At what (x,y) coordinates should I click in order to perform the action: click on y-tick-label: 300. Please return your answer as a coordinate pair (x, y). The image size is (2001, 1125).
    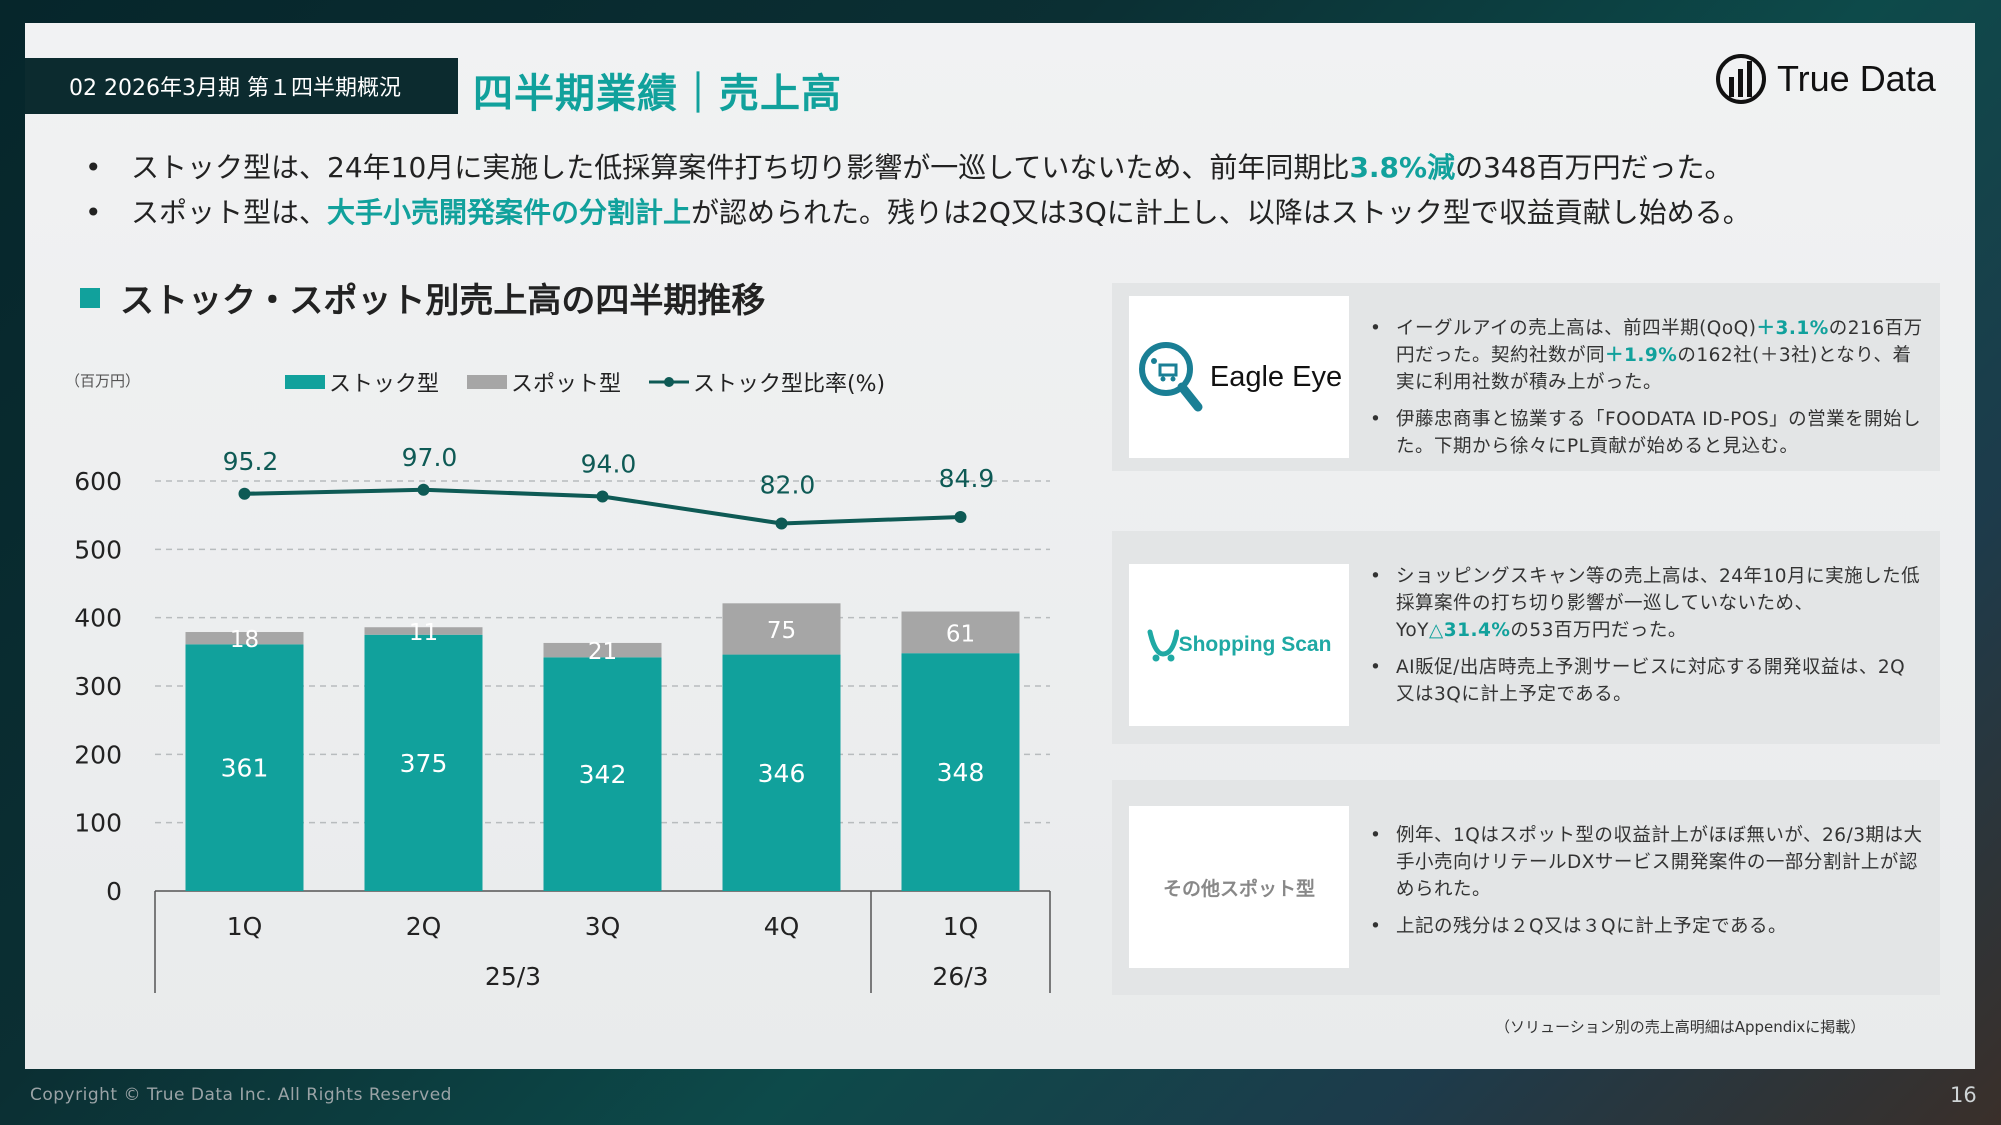
    Looking at the image, I should click on (98, 686).